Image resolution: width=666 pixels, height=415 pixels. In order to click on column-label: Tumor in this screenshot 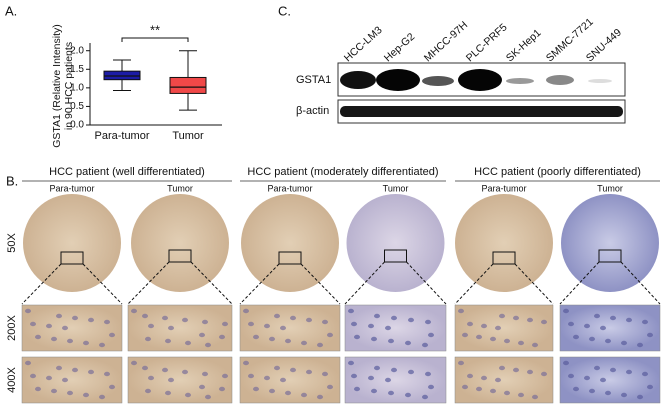, I will do `click(180, 188)`.